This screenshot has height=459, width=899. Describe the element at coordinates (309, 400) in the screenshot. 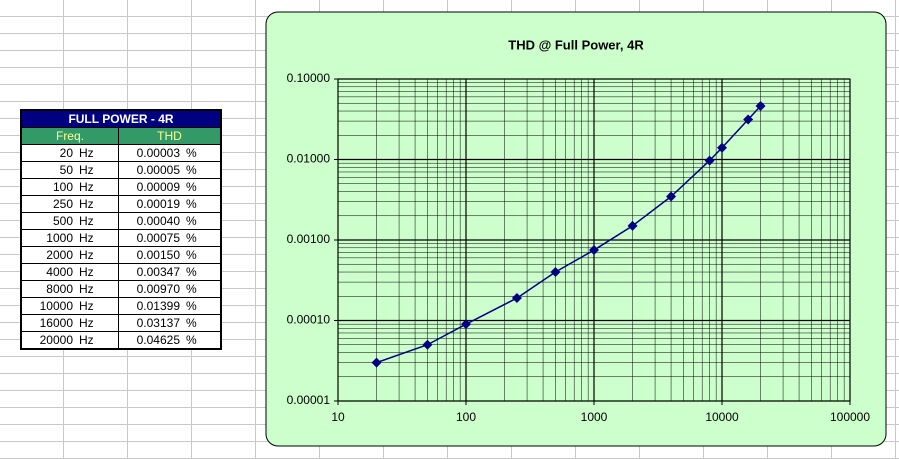

I see `y-tick-label: 0.00001` at that location.